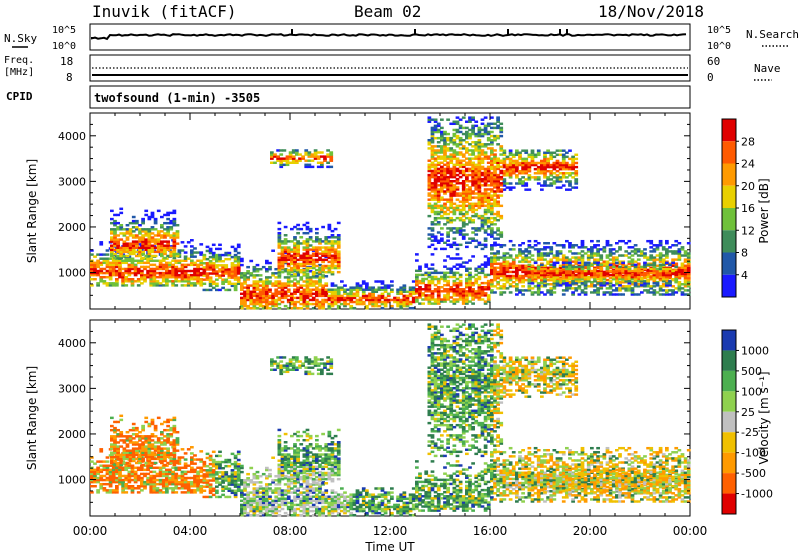  I want to click on power-ytick-label: 4000, so click(72, 136).